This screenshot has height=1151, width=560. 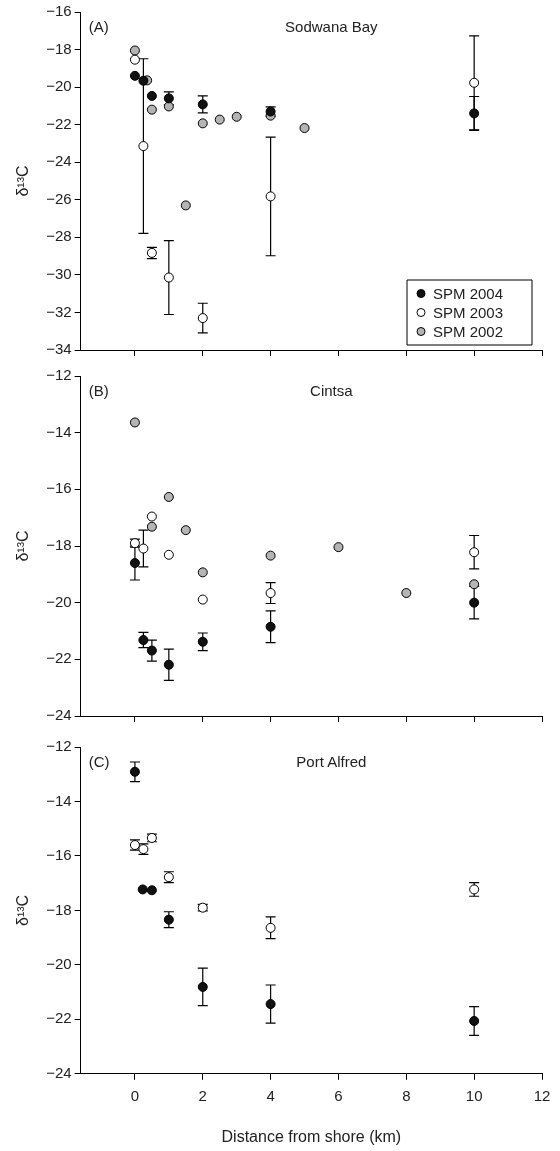 I want to click on annotation: (A), so click(x=98, y=26).